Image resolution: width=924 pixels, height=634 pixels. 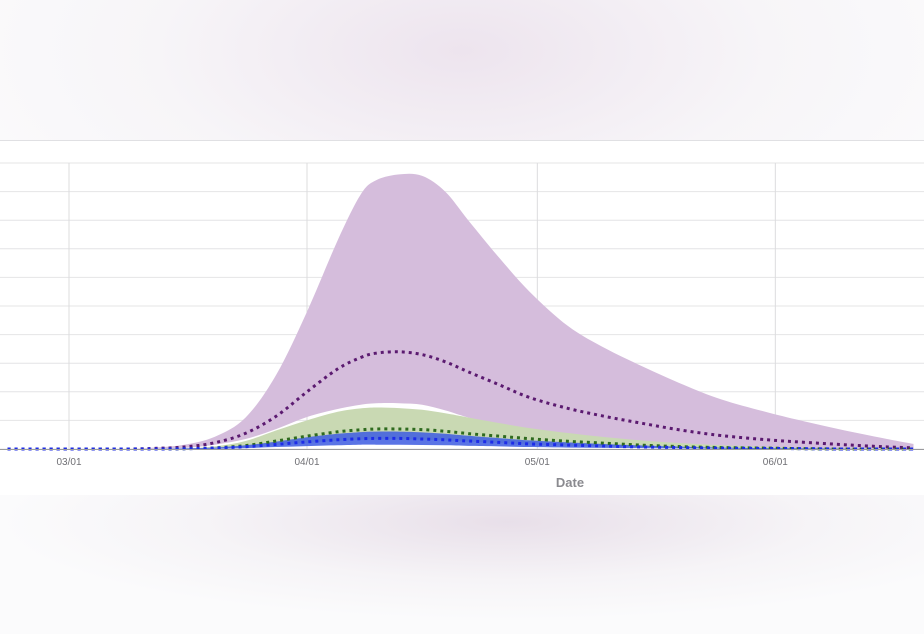 What do you see at coordinates (306, 462) in the screenshot?
I see `x-tick-label: 04/01` at bounding box center [306, 462].